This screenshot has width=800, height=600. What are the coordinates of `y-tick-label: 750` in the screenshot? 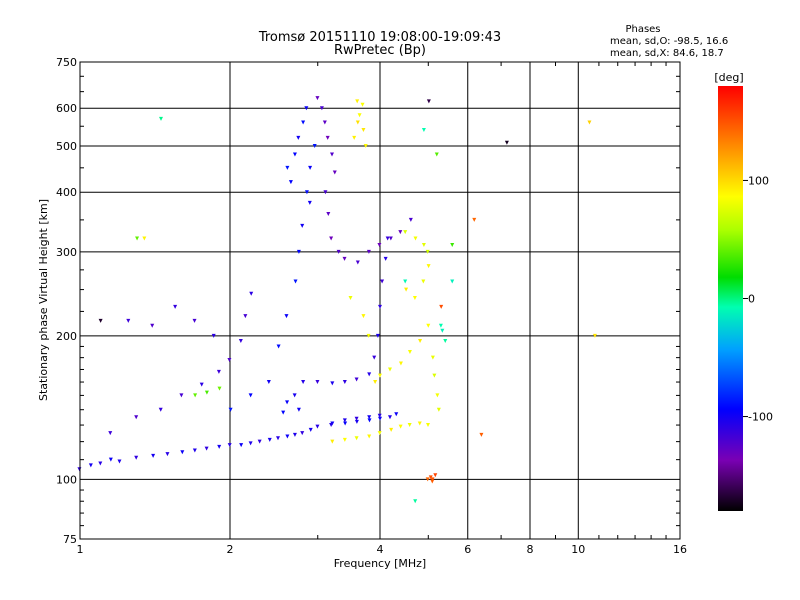 It's located at (66, 62).